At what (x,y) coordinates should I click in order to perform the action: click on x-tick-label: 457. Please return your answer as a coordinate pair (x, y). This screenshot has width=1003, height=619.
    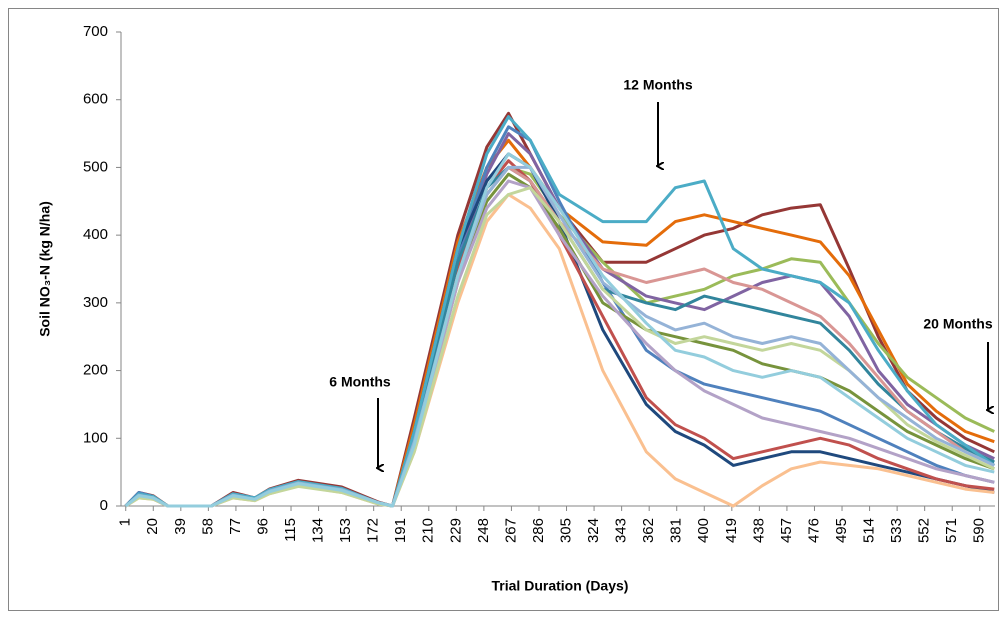
    Looking at the image, I should click on (786, 530).